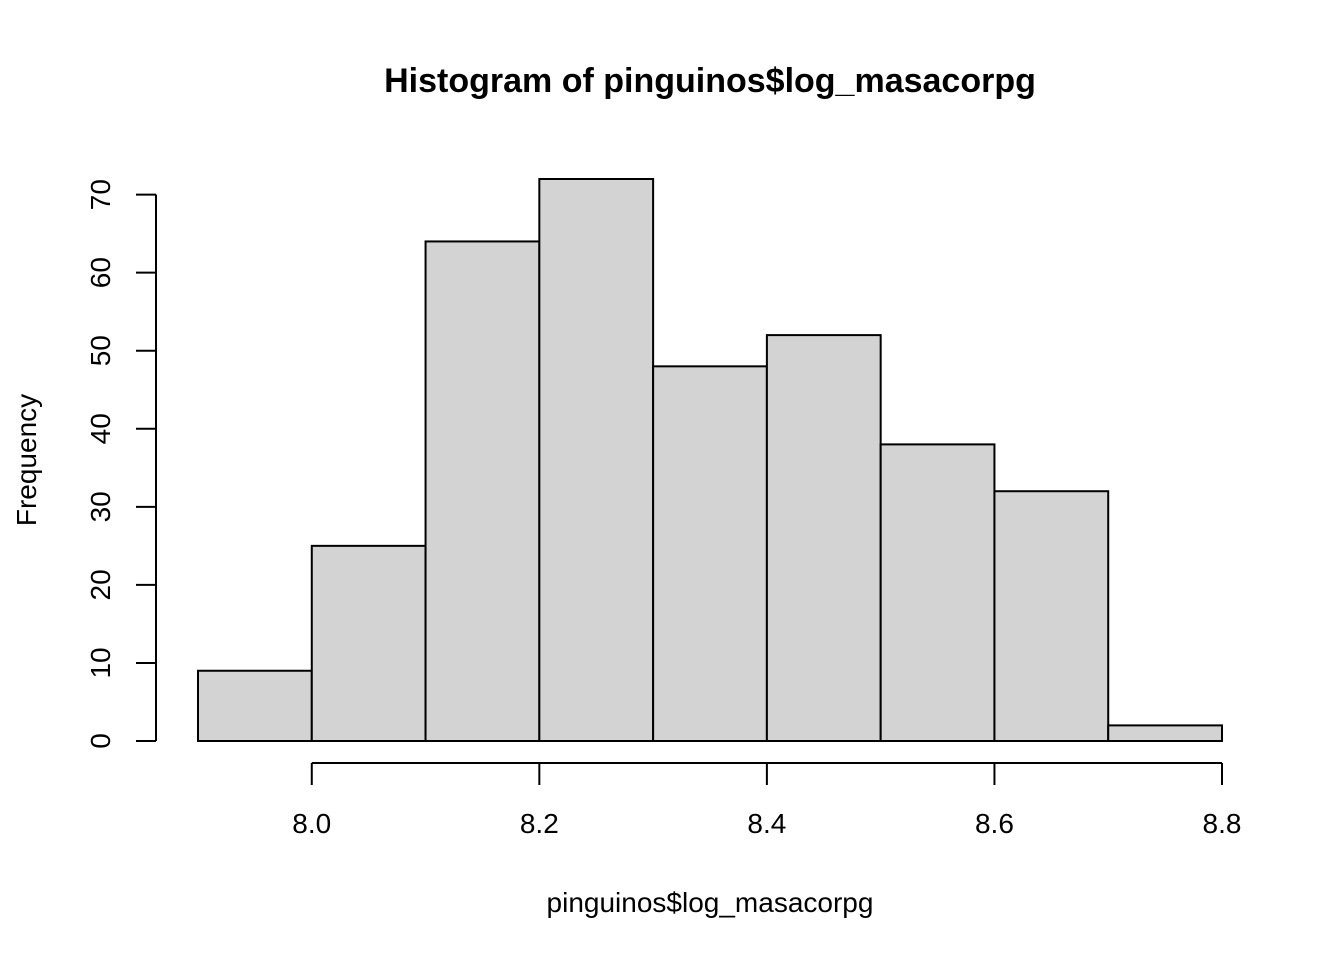  Describe the element at coordinates (26, 460) in the screenshot. I see `y-axis-label: Frequency` at that location.